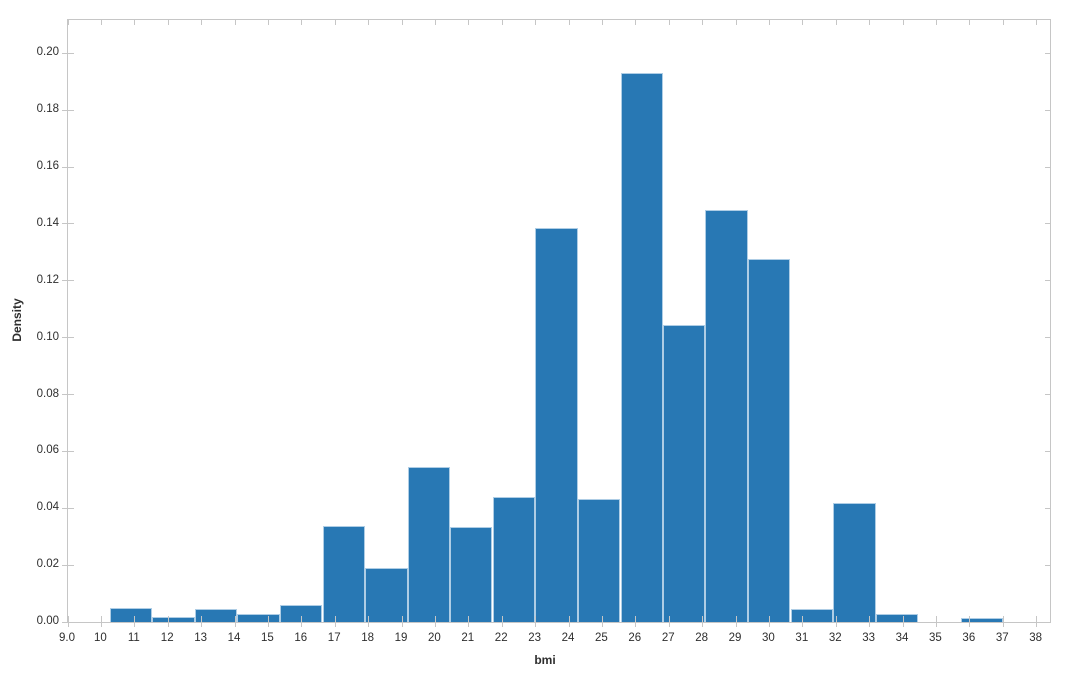  Describe the element at coordinates (935, 638) in the screenshot. I see `x-tick-label: 35` at that location.